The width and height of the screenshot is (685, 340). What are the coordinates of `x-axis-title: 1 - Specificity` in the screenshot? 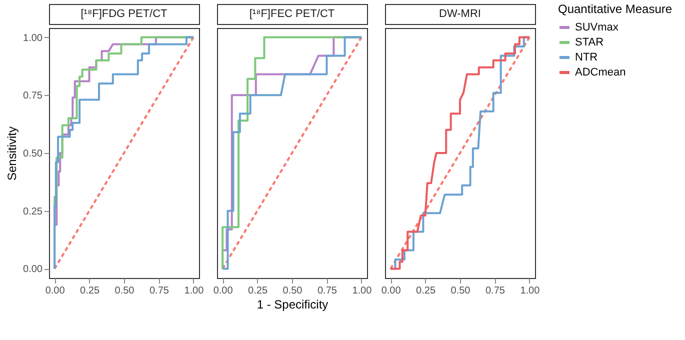 It's located at (292, 305).